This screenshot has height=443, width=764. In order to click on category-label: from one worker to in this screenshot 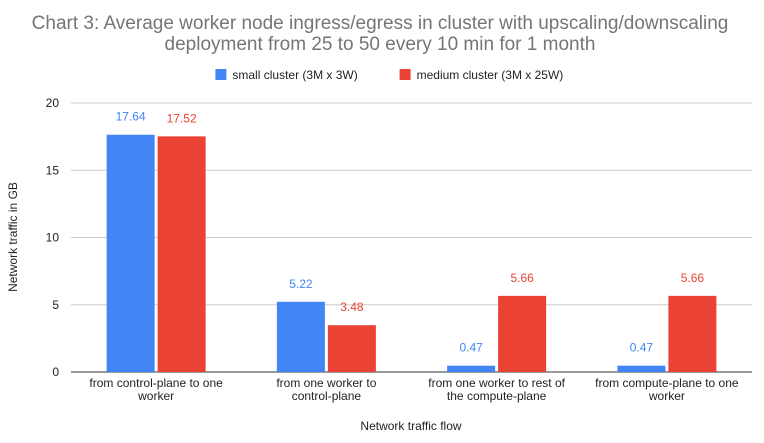, I will do `click(326, 383)`.